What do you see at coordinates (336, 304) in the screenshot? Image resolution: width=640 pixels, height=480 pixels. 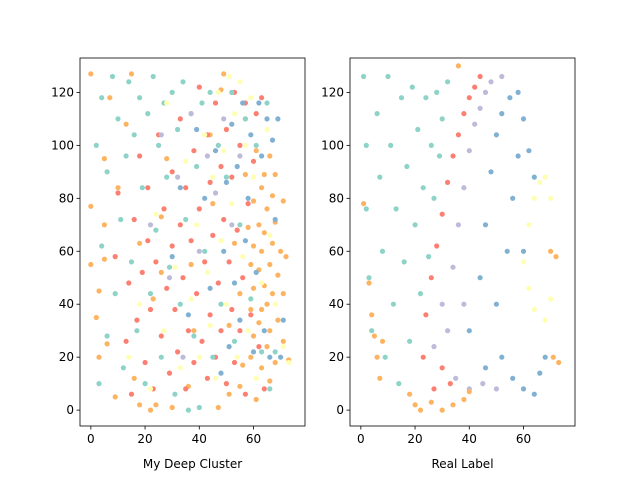 I see `y-tick-label: 40` at bounding box center [336, 304].